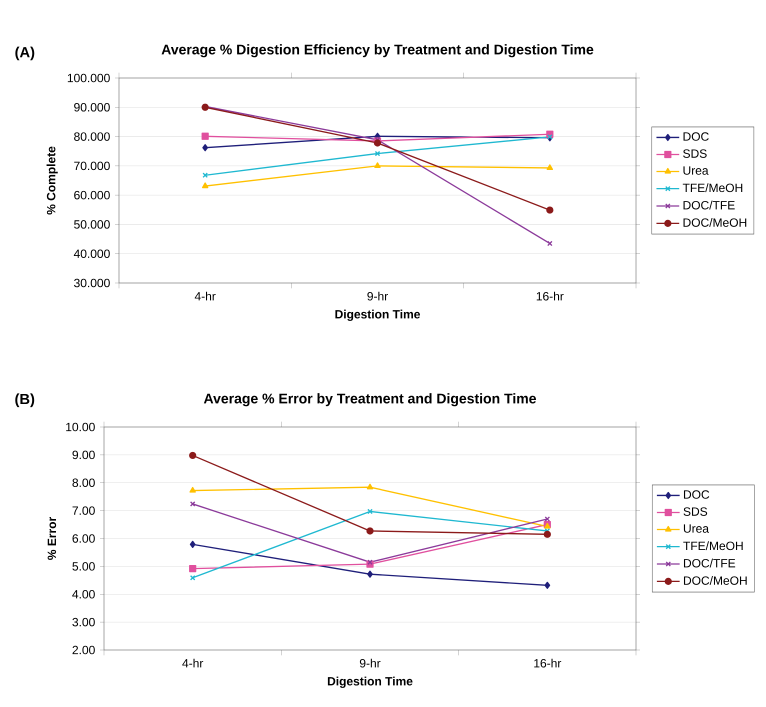 The height and width of the screenshot is (707, 766). I want to click on y-tick-label: 3.00, so click(83, 622).